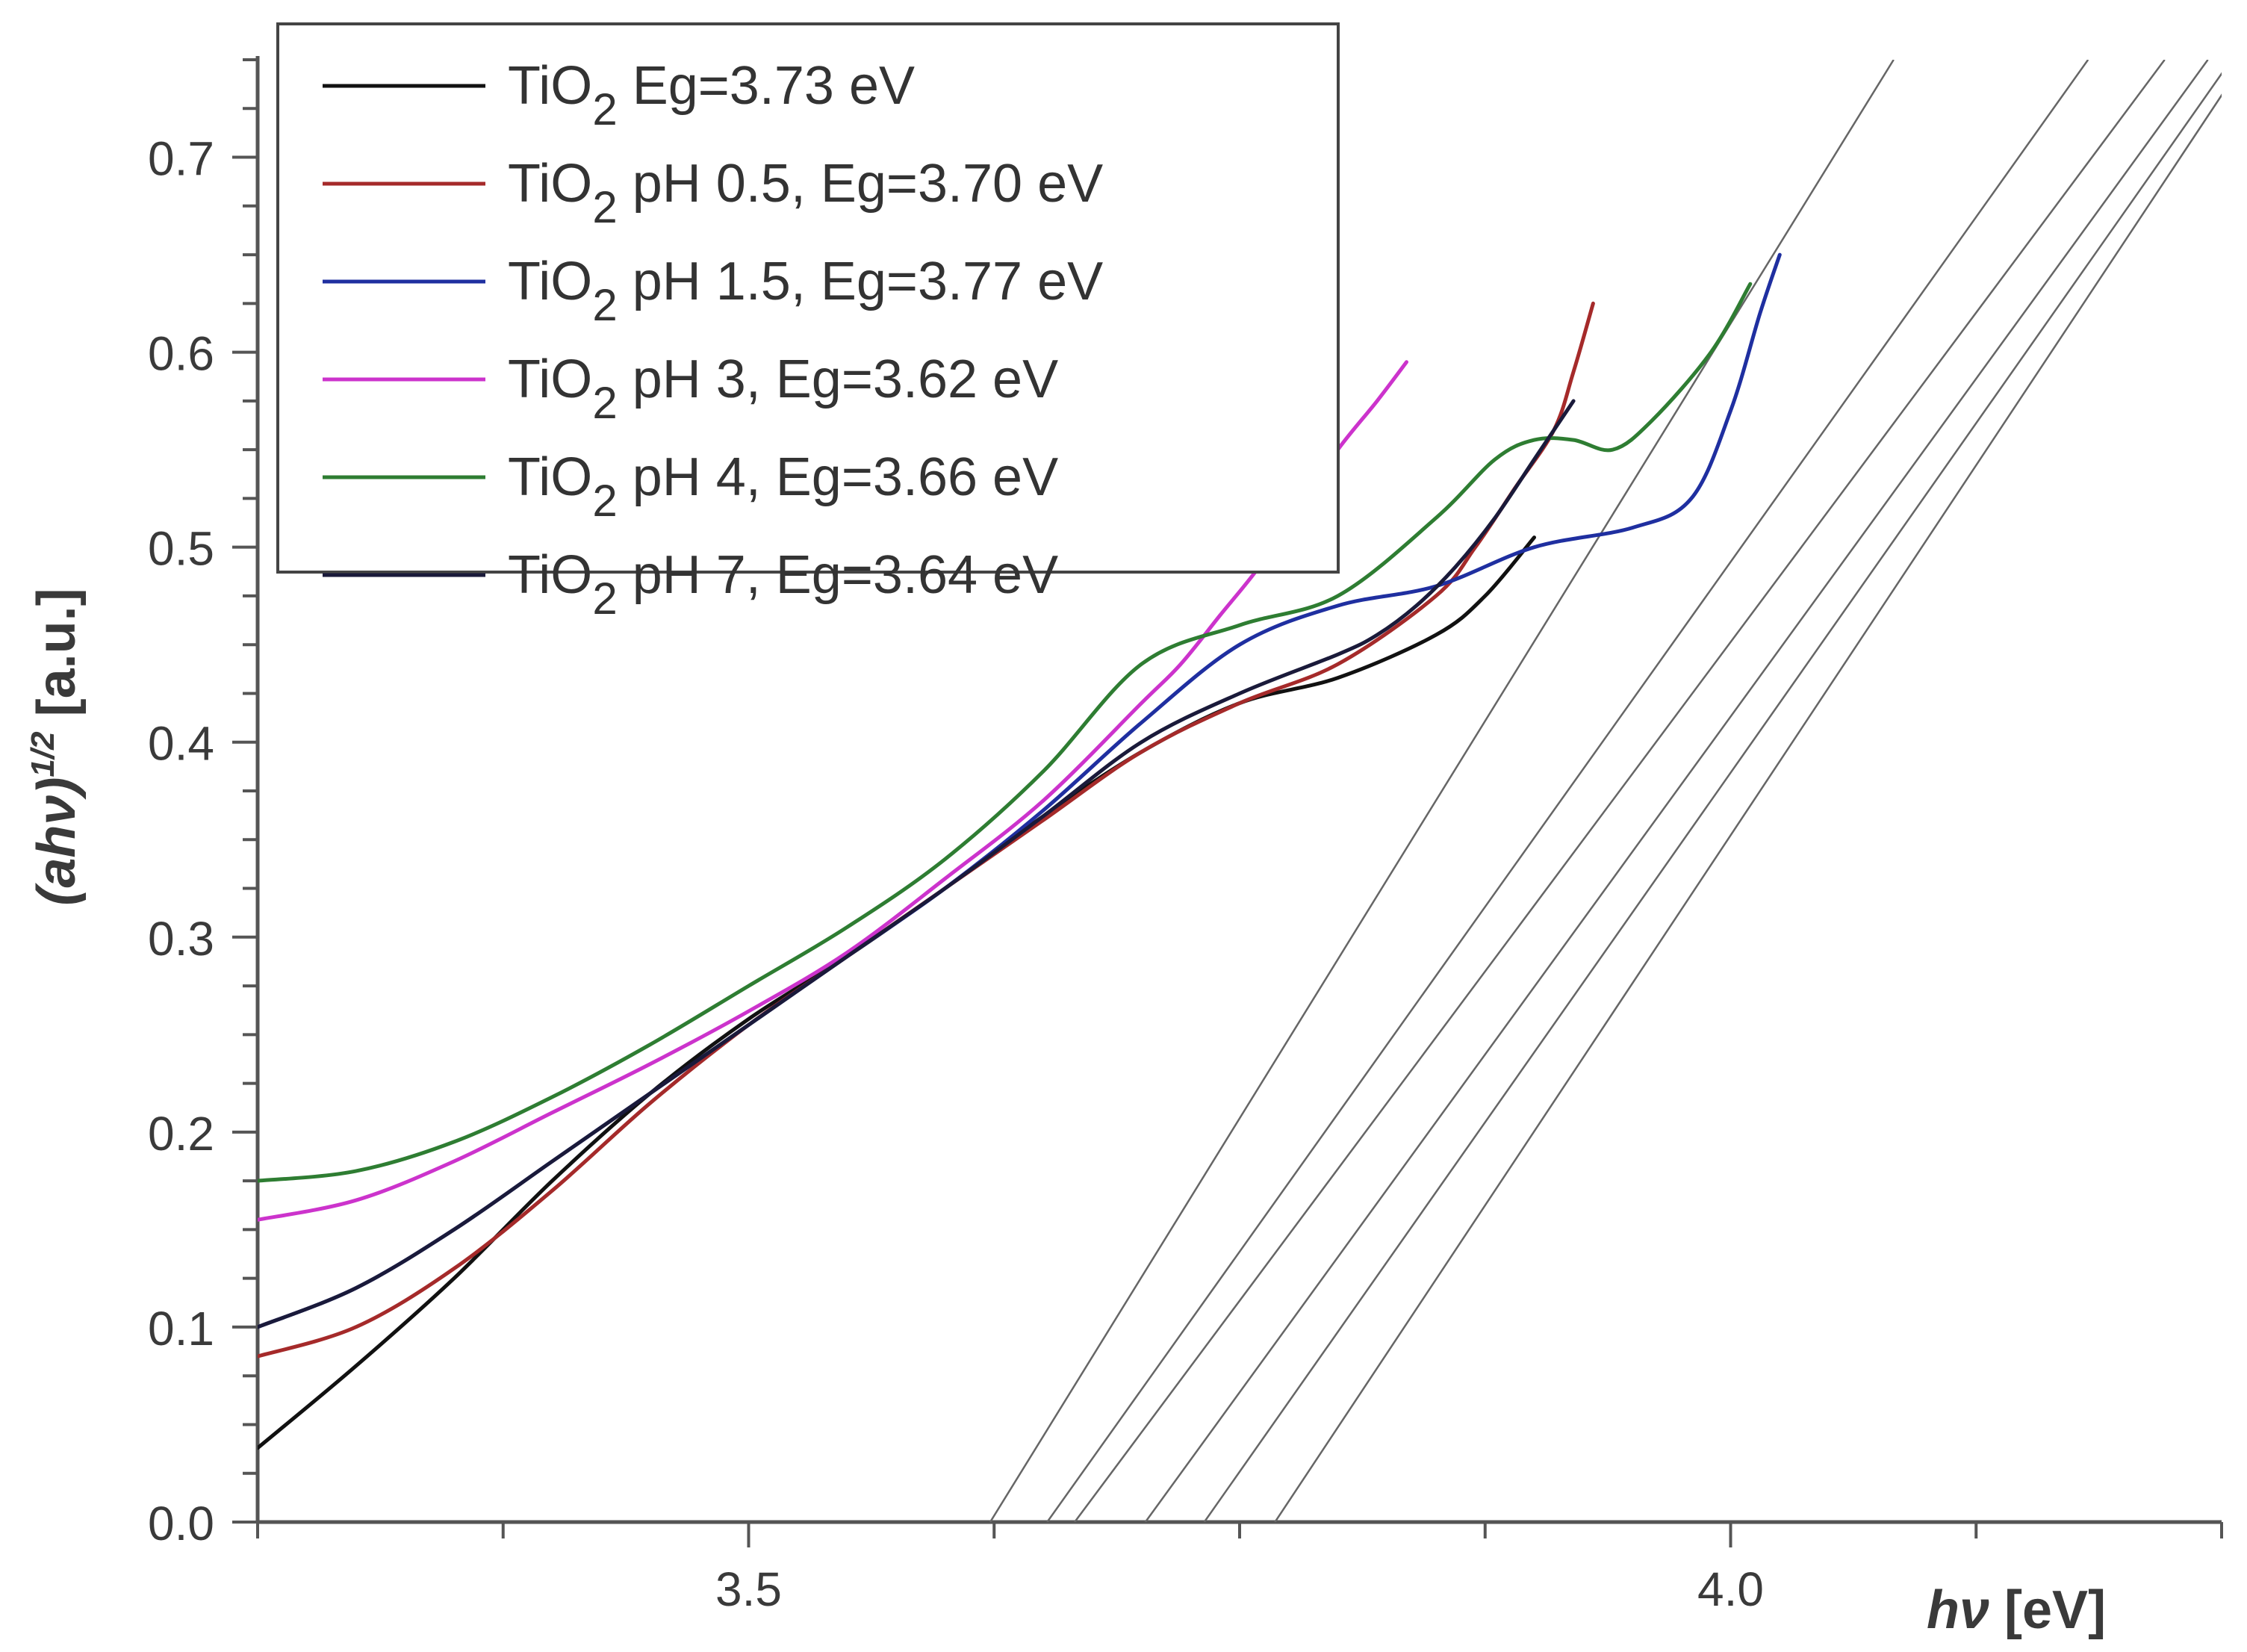 This screenshot has width=2247, height=1652. What do you see at coordinates (57, 659) in the screenshot?
I see `y-axis-label-unit: [a.u.]` at bounding box center [57, 659].